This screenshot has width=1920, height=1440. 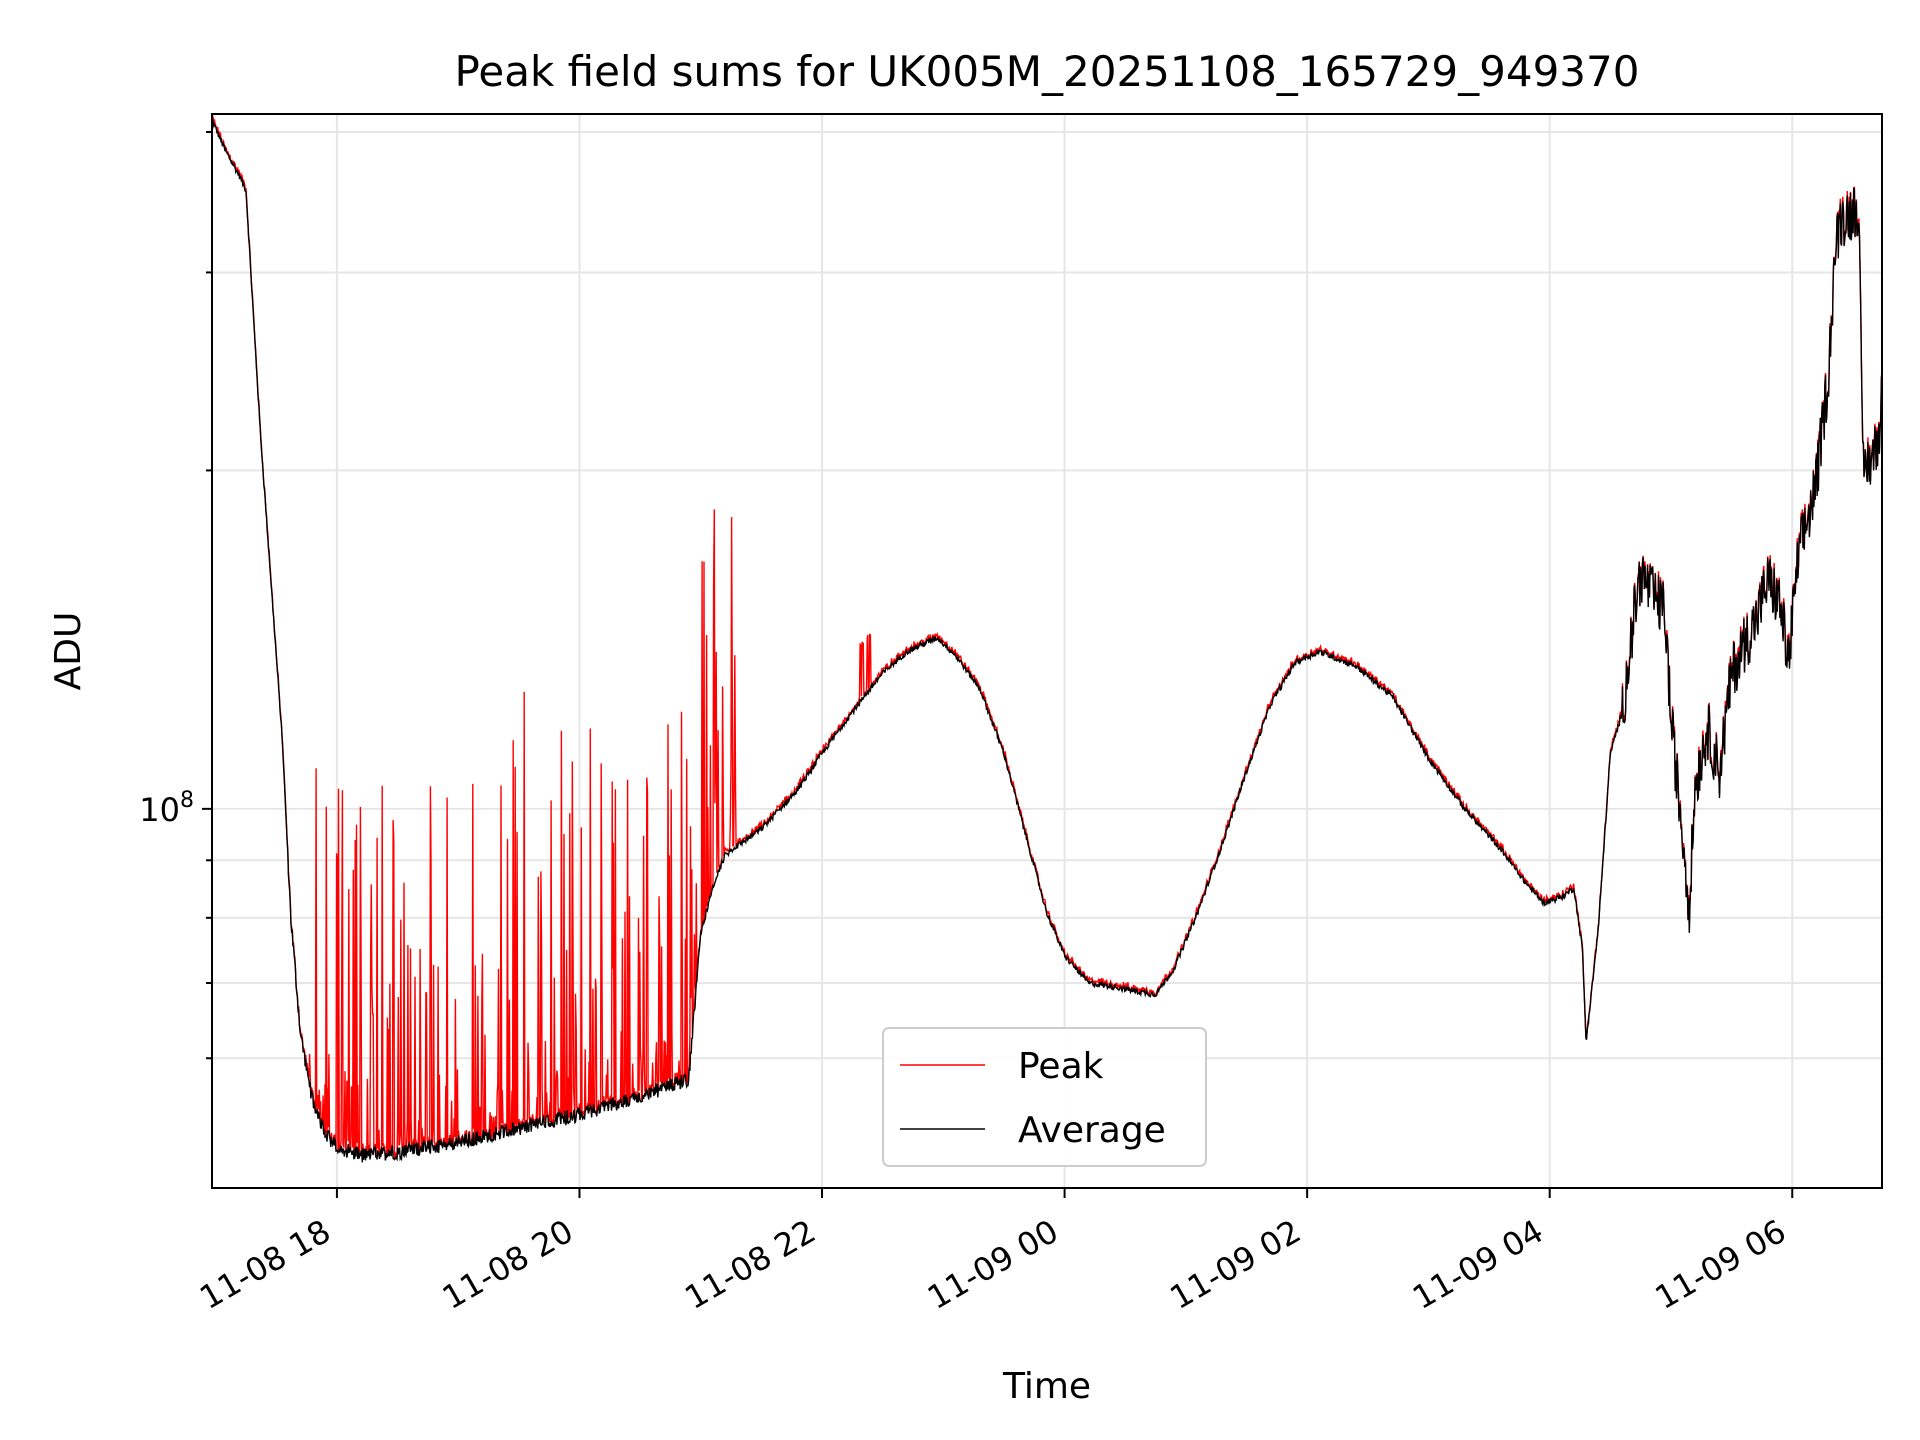 I want to click on legend-box, so click(x=1044, y=1097).